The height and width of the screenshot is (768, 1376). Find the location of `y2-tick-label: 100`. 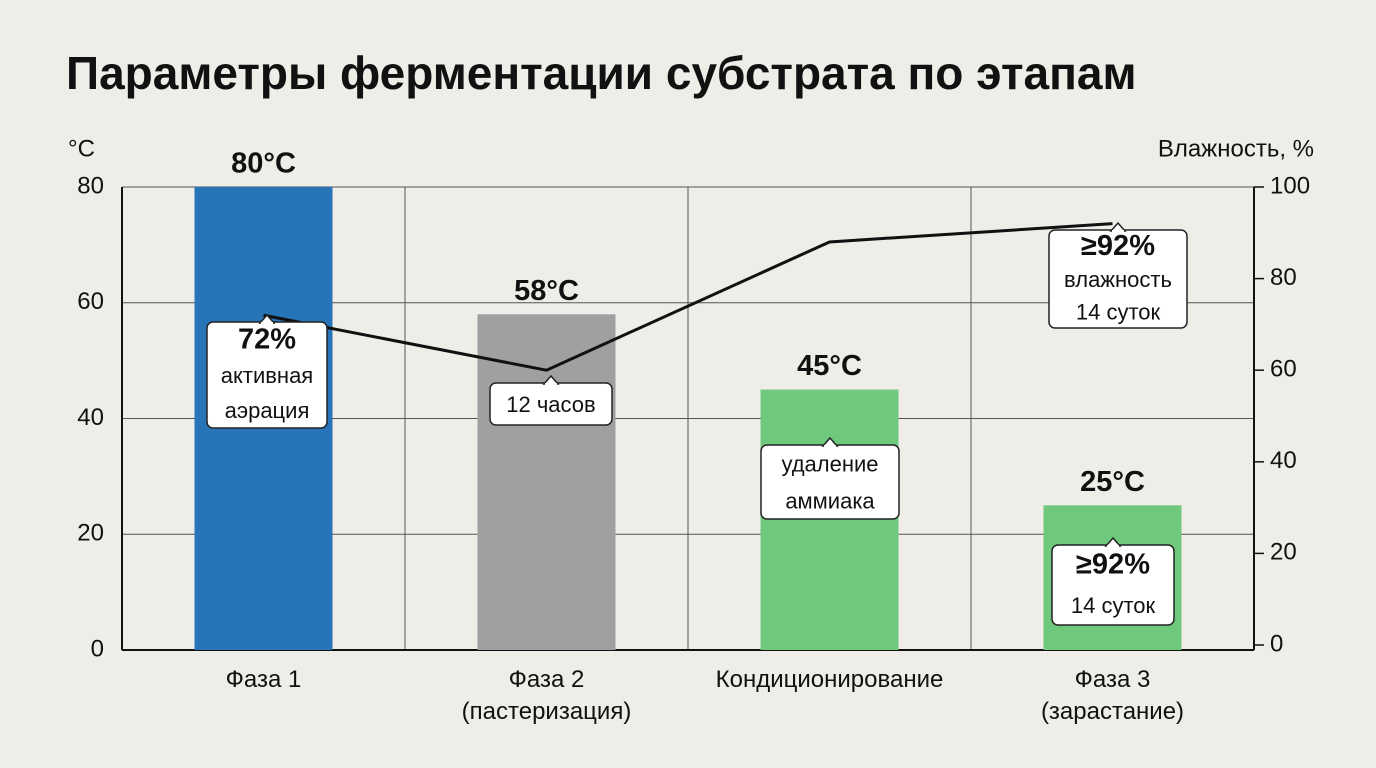

y2-tick-label: 100 is located at coordinates (1290, 185).